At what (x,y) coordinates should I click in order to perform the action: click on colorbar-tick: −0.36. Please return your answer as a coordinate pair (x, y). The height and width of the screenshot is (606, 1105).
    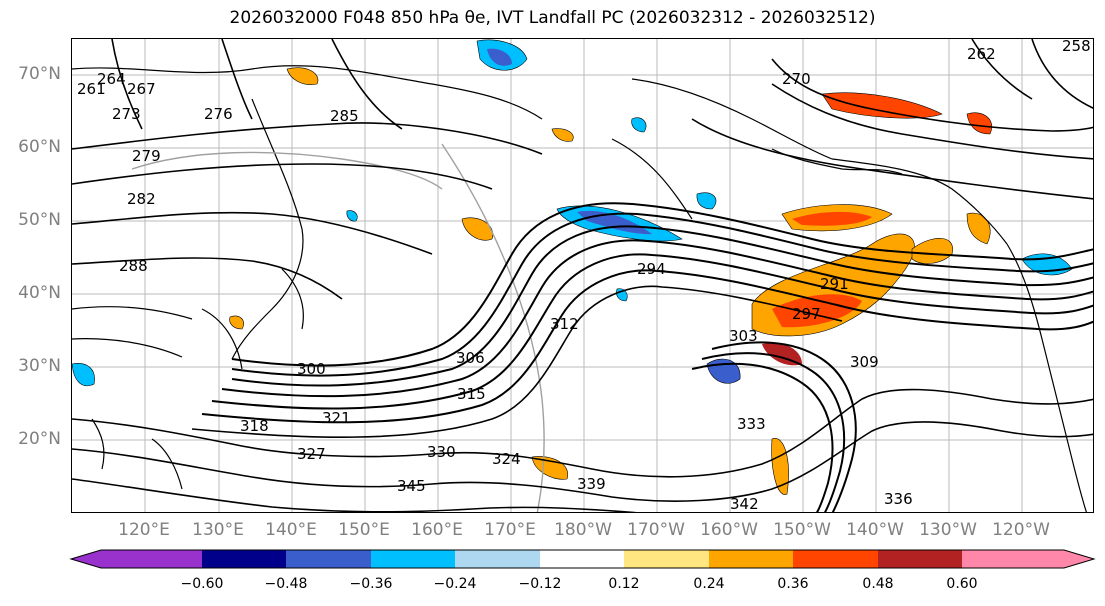
    Looking at the image, I should click on (371, 584).